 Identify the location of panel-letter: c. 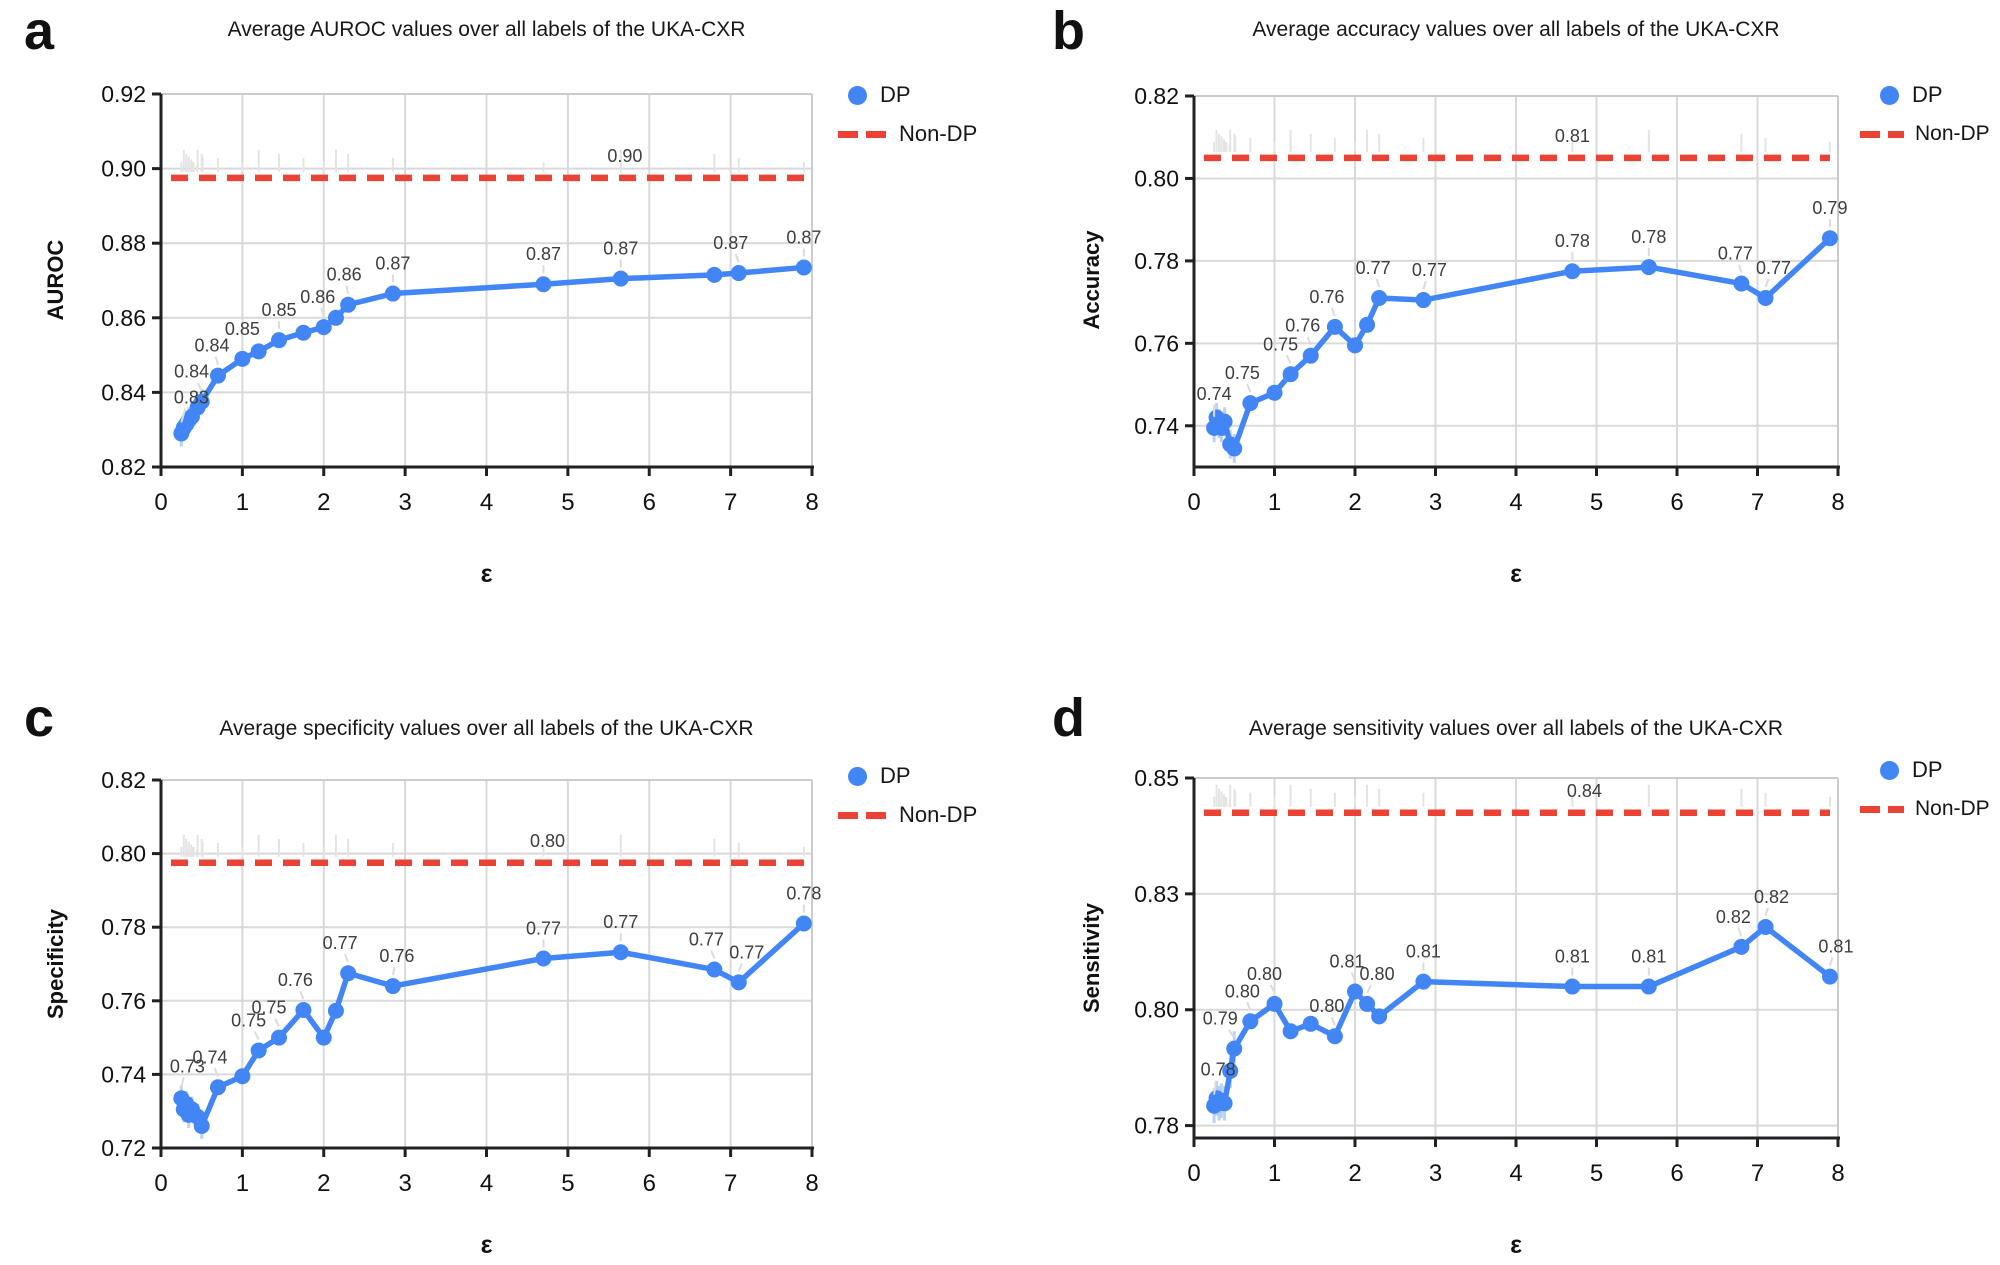
(39, 718).